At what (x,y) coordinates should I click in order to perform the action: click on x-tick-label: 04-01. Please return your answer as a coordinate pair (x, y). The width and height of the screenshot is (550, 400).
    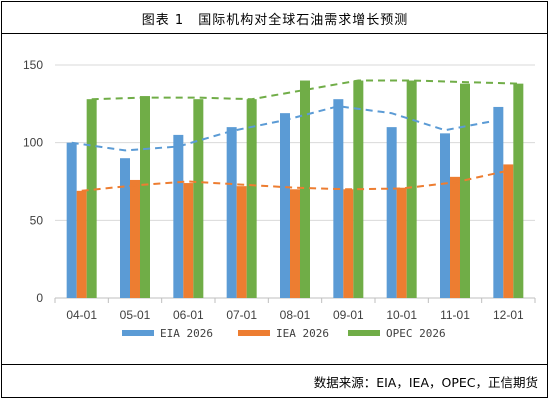
    Looking at the image, I should click on (81, 315).